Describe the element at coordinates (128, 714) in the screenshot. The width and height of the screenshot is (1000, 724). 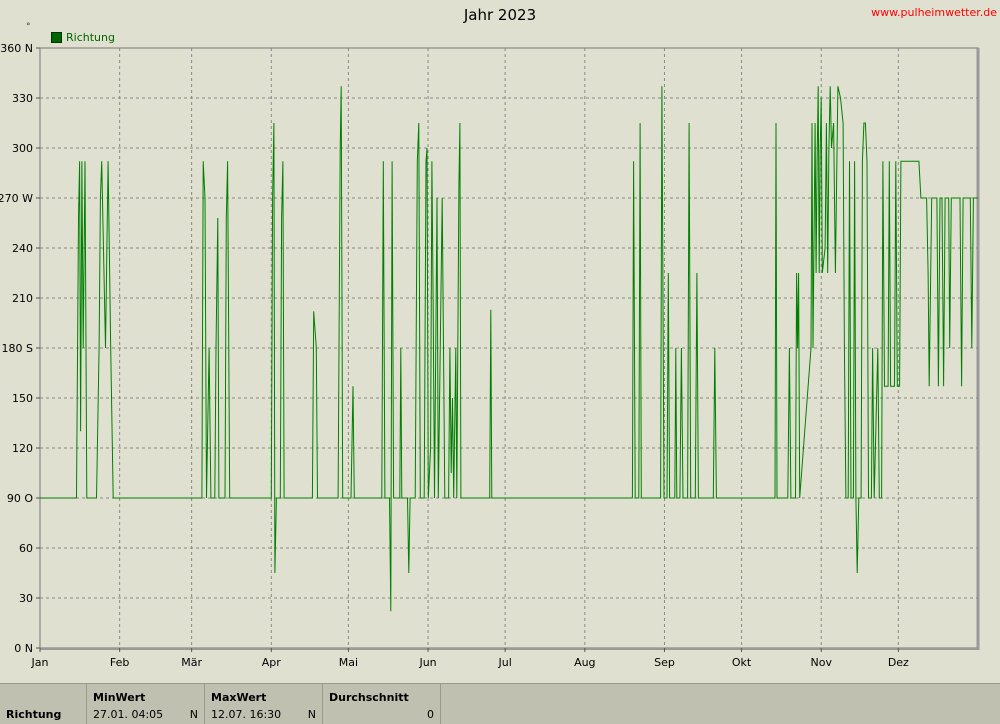
I see `min-value: 27.01. 04:05` at that location.